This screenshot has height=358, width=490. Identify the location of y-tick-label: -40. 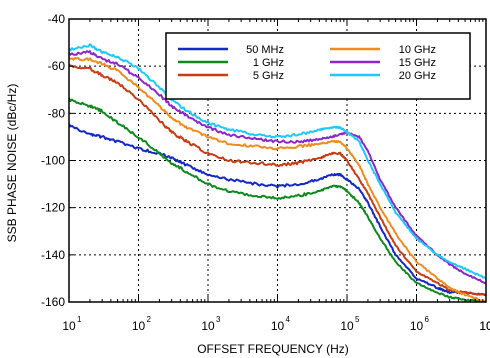
(57, 19).